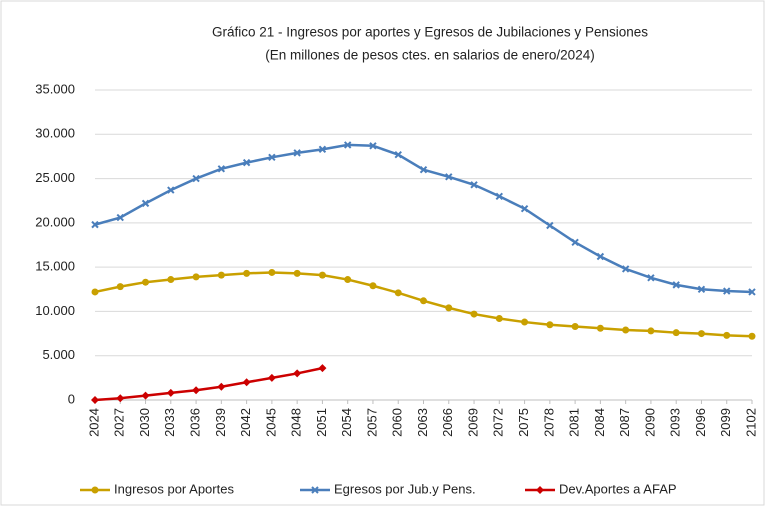 This screenshot has height=506, width=765. I want to click on x-tick-label: 2024, so click(93, 422).